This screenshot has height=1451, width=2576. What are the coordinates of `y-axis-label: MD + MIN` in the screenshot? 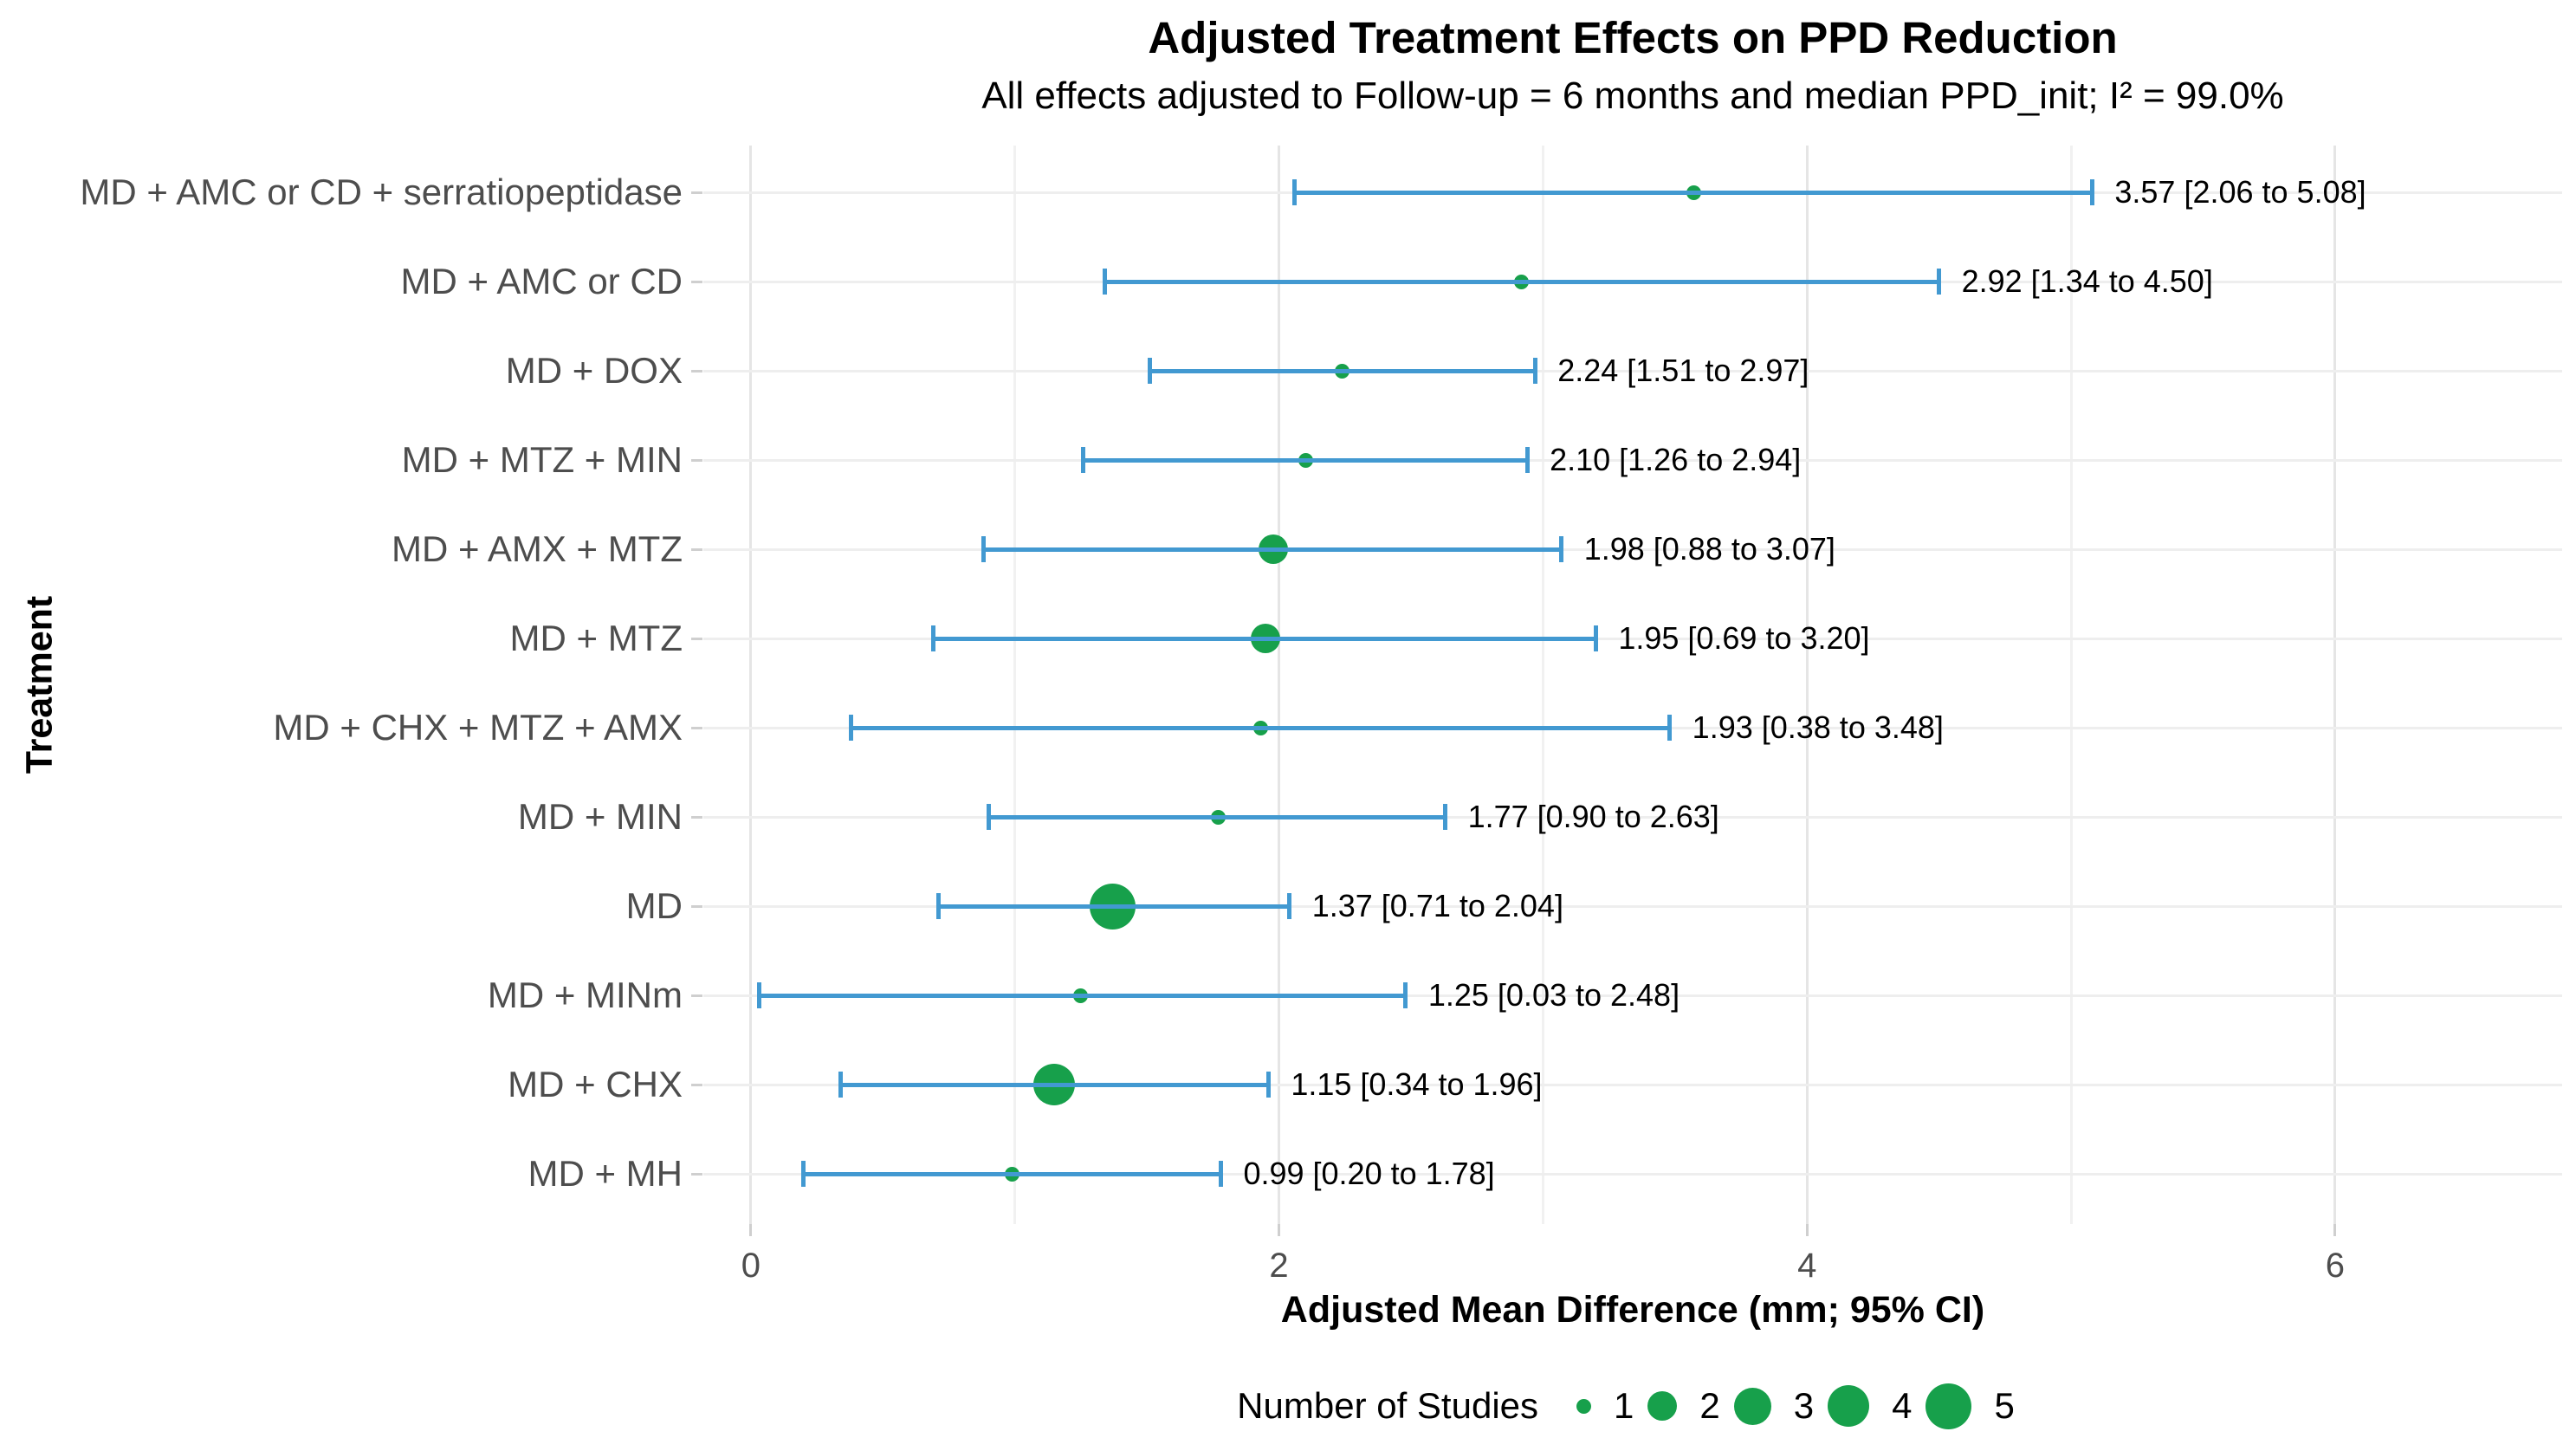 It's located at (600, 816).